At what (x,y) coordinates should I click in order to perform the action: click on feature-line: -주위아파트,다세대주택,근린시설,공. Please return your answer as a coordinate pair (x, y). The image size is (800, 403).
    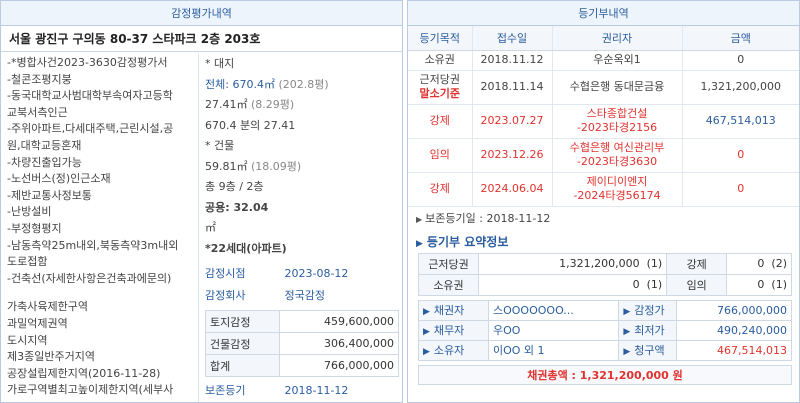
    Looking at the image, I should click on (90, 129).